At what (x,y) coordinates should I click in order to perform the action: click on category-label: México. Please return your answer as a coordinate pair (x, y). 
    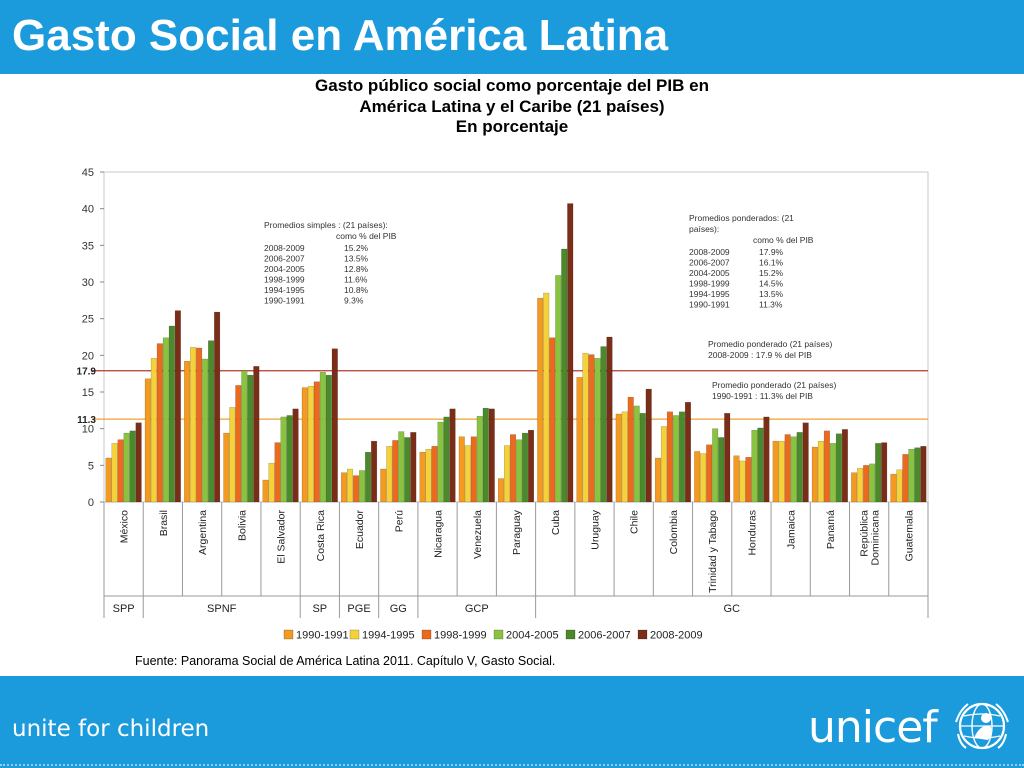
    Looking at the image, I should click on (125, 526).